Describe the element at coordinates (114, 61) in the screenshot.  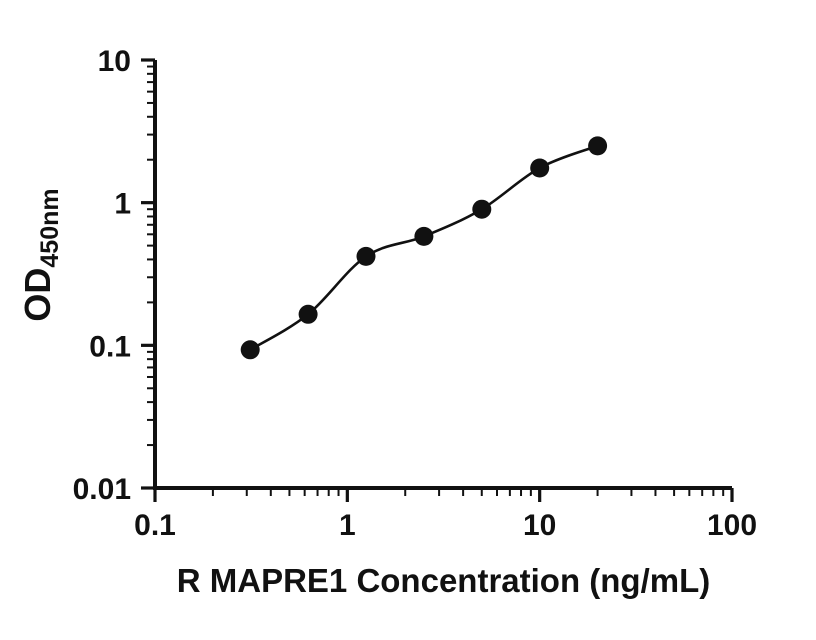
I see `y-tick-label: 10` at that location.